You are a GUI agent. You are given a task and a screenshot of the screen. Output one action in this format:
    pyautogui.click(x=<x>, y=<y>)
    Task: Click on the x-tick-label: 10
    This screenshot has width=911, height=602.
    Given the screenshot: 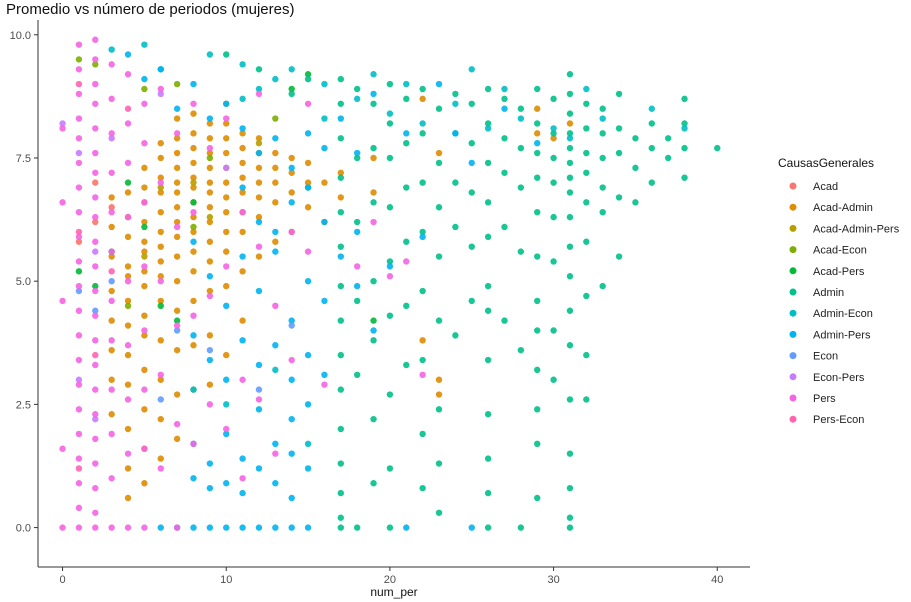 What is the action you would take?
    pyautogui.click(x=226, y=580)
    